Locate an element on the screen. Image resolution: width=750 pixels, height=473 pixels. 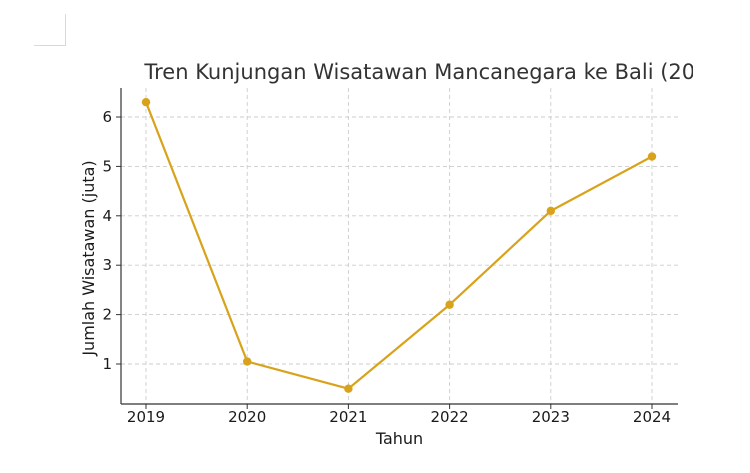
x-tick-label: 2023 is located at coordinates (551, 417).